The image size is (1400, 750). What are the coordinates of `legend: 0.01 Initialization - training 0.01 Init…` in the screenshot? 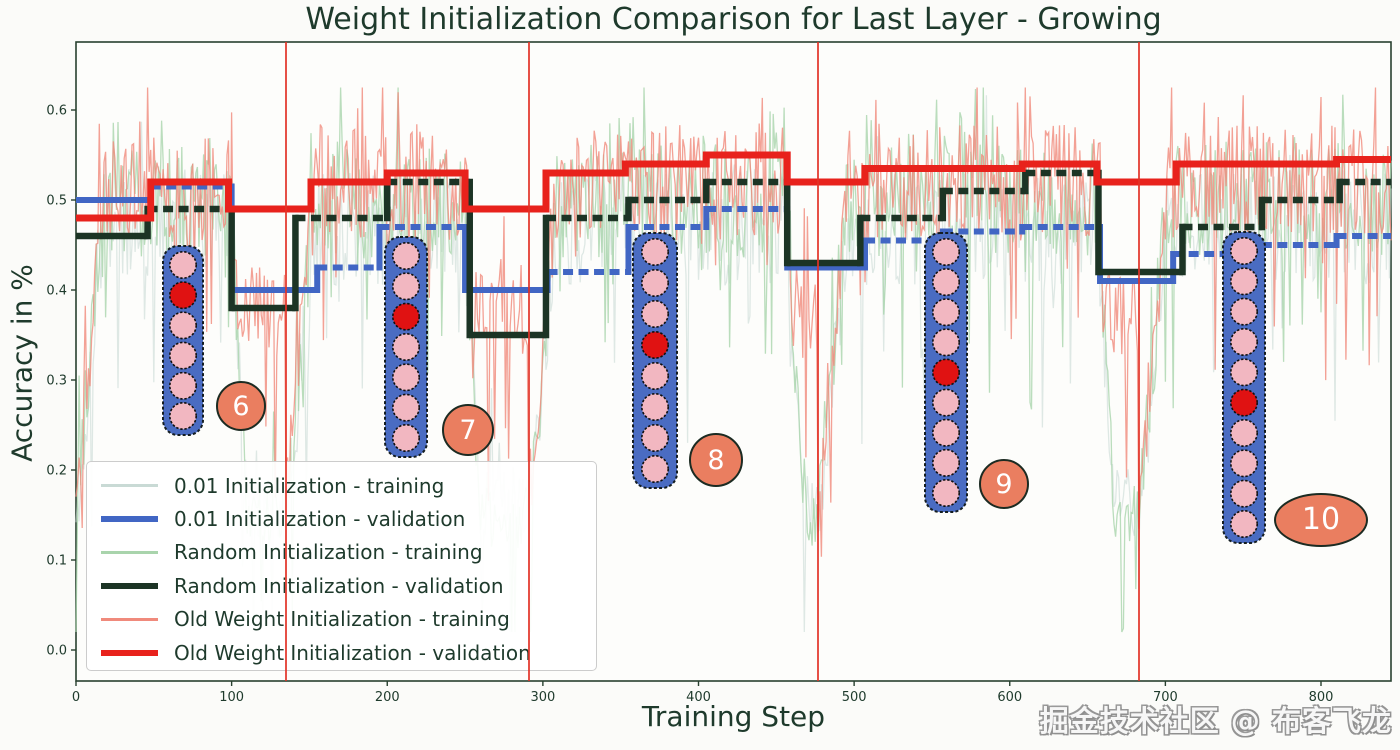 It's located at (341, 566).